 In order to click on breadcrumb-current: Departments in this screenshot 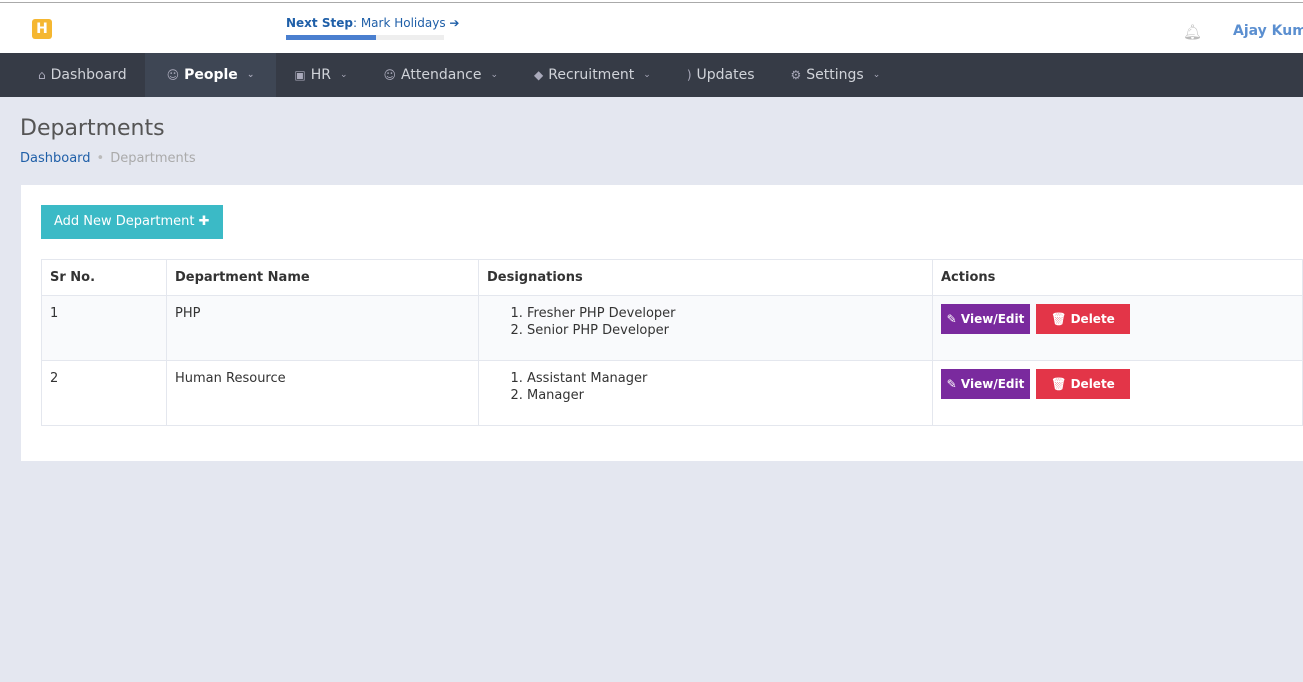, I will do `click(153, 158)`.